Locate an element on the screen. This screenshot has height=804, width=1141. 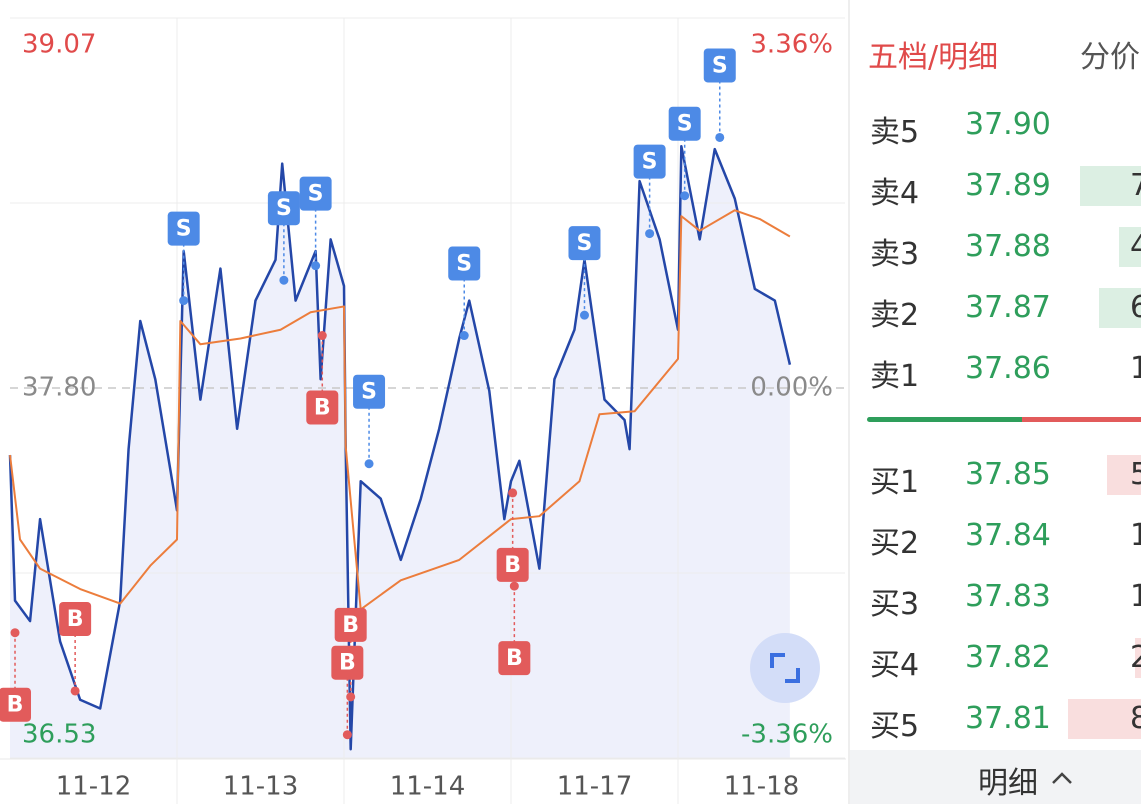
row-label: 卖3 is located at coordinates (895, 254).